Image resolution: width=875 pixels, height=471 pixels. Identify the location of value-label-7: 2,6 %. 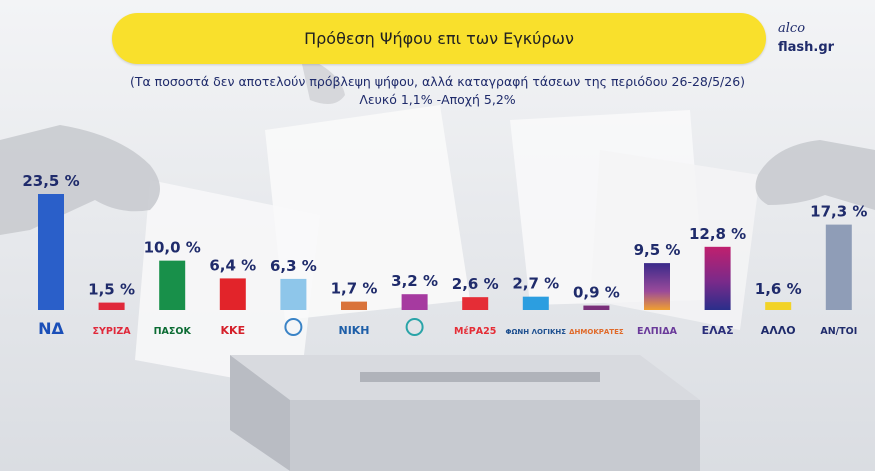
(475, 284).